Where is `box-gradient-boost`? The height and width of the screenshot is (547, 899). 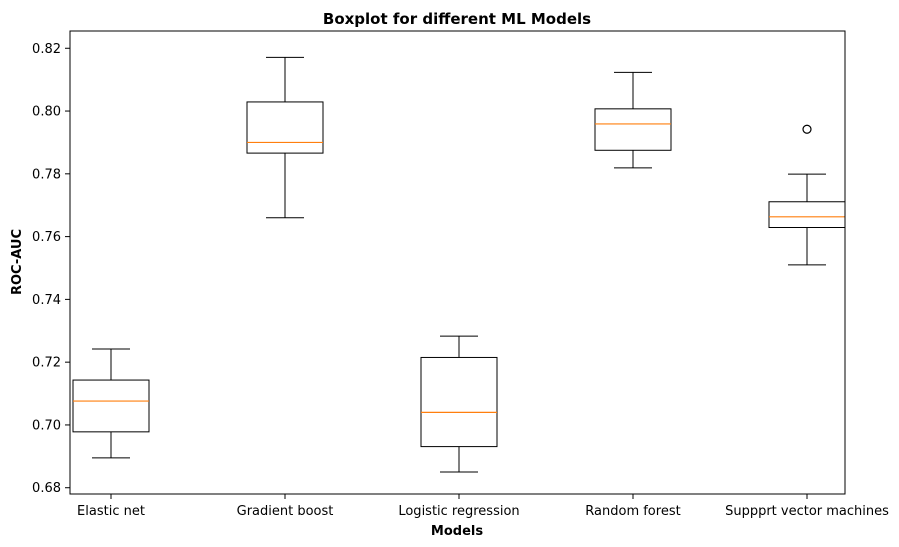
box-gradient-boost is located at coordinates (285, 137).